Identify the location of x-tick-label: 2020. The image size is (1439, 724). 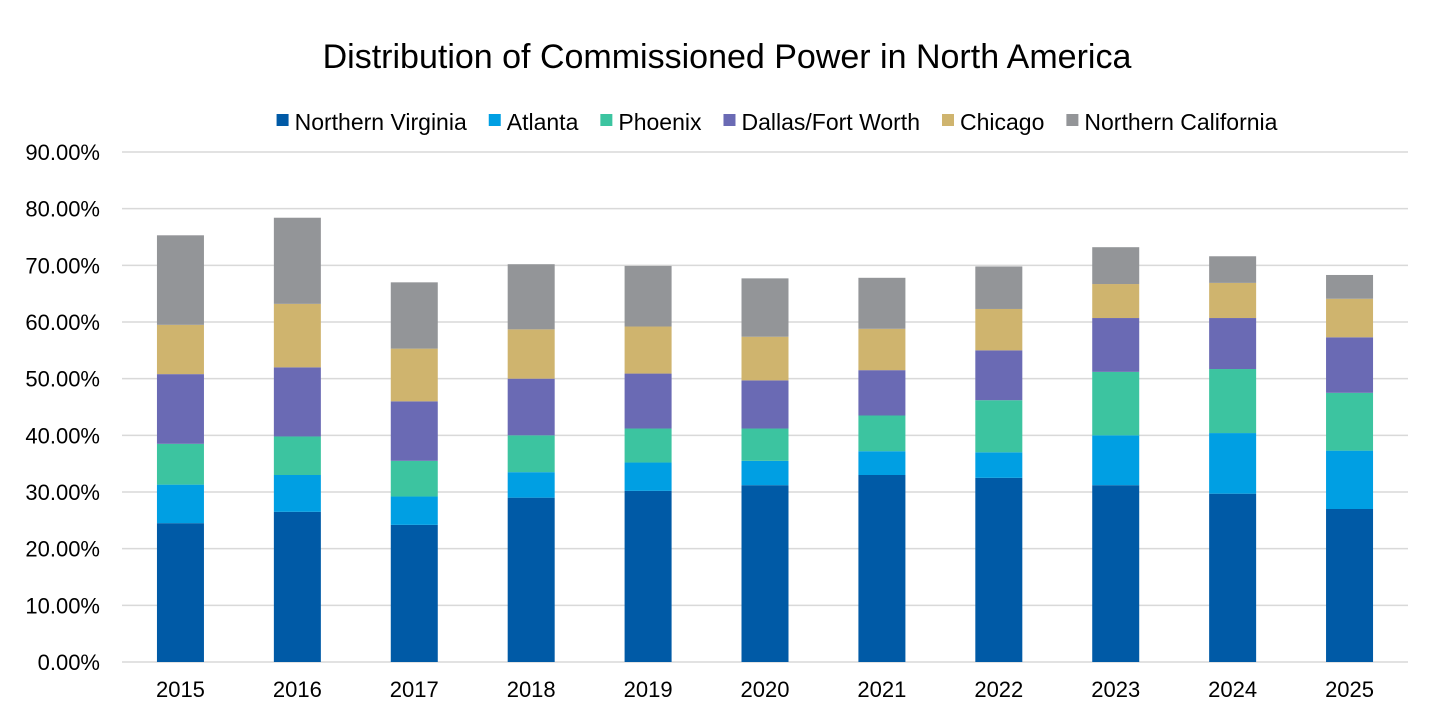
(765, 689).